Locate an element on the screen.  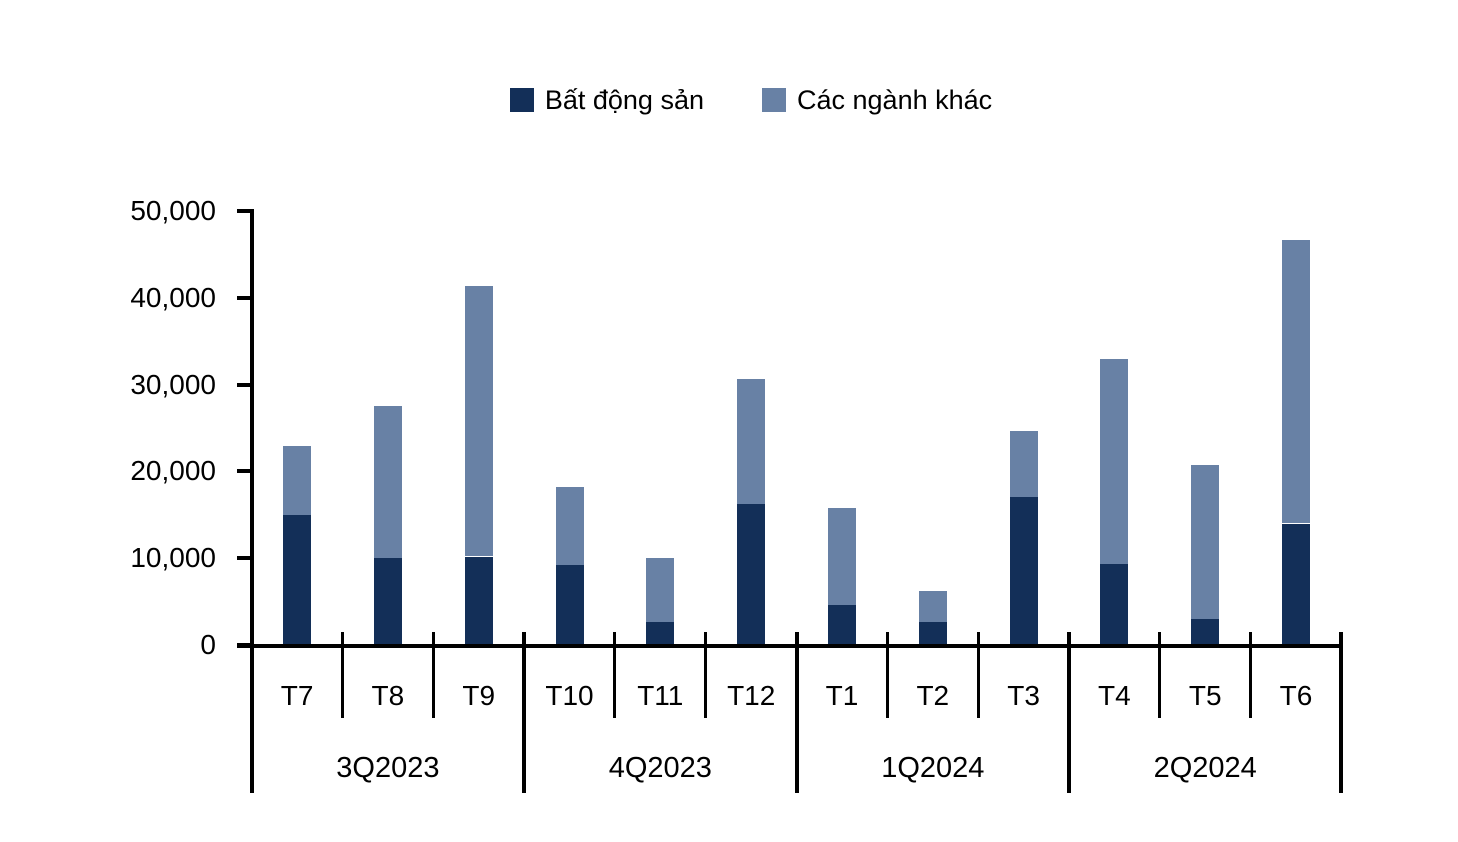
x-quarter-label-4q2023: 4Q2023 is located at coordinates (660, 768).